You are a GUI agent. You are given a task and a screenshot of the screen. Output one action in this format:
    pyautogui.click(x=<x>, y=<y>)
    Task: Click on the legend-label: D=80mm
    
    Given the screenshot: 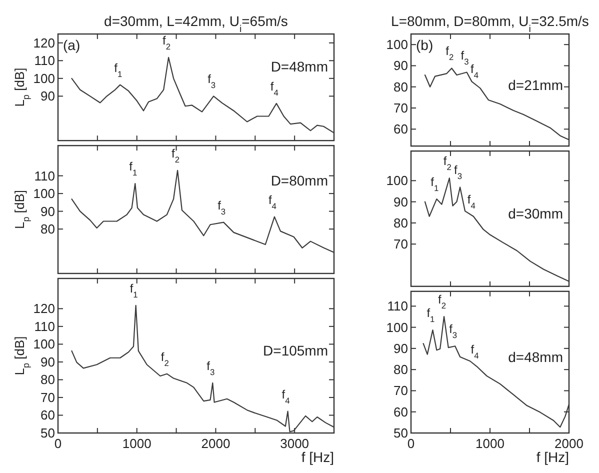 What is the action you would take?
    pyautogui.click(x=299, y=180)
    